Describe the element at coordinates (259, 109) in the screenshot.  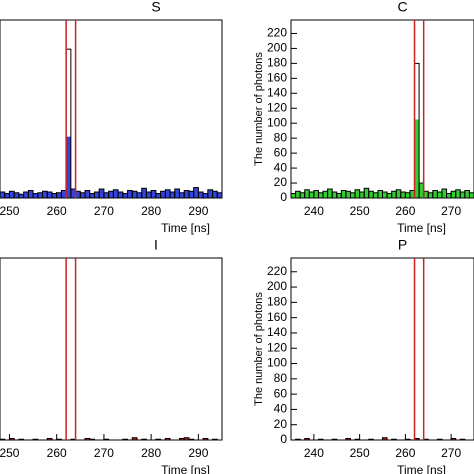
I see `y-axis-label: The number of photons` at that location.